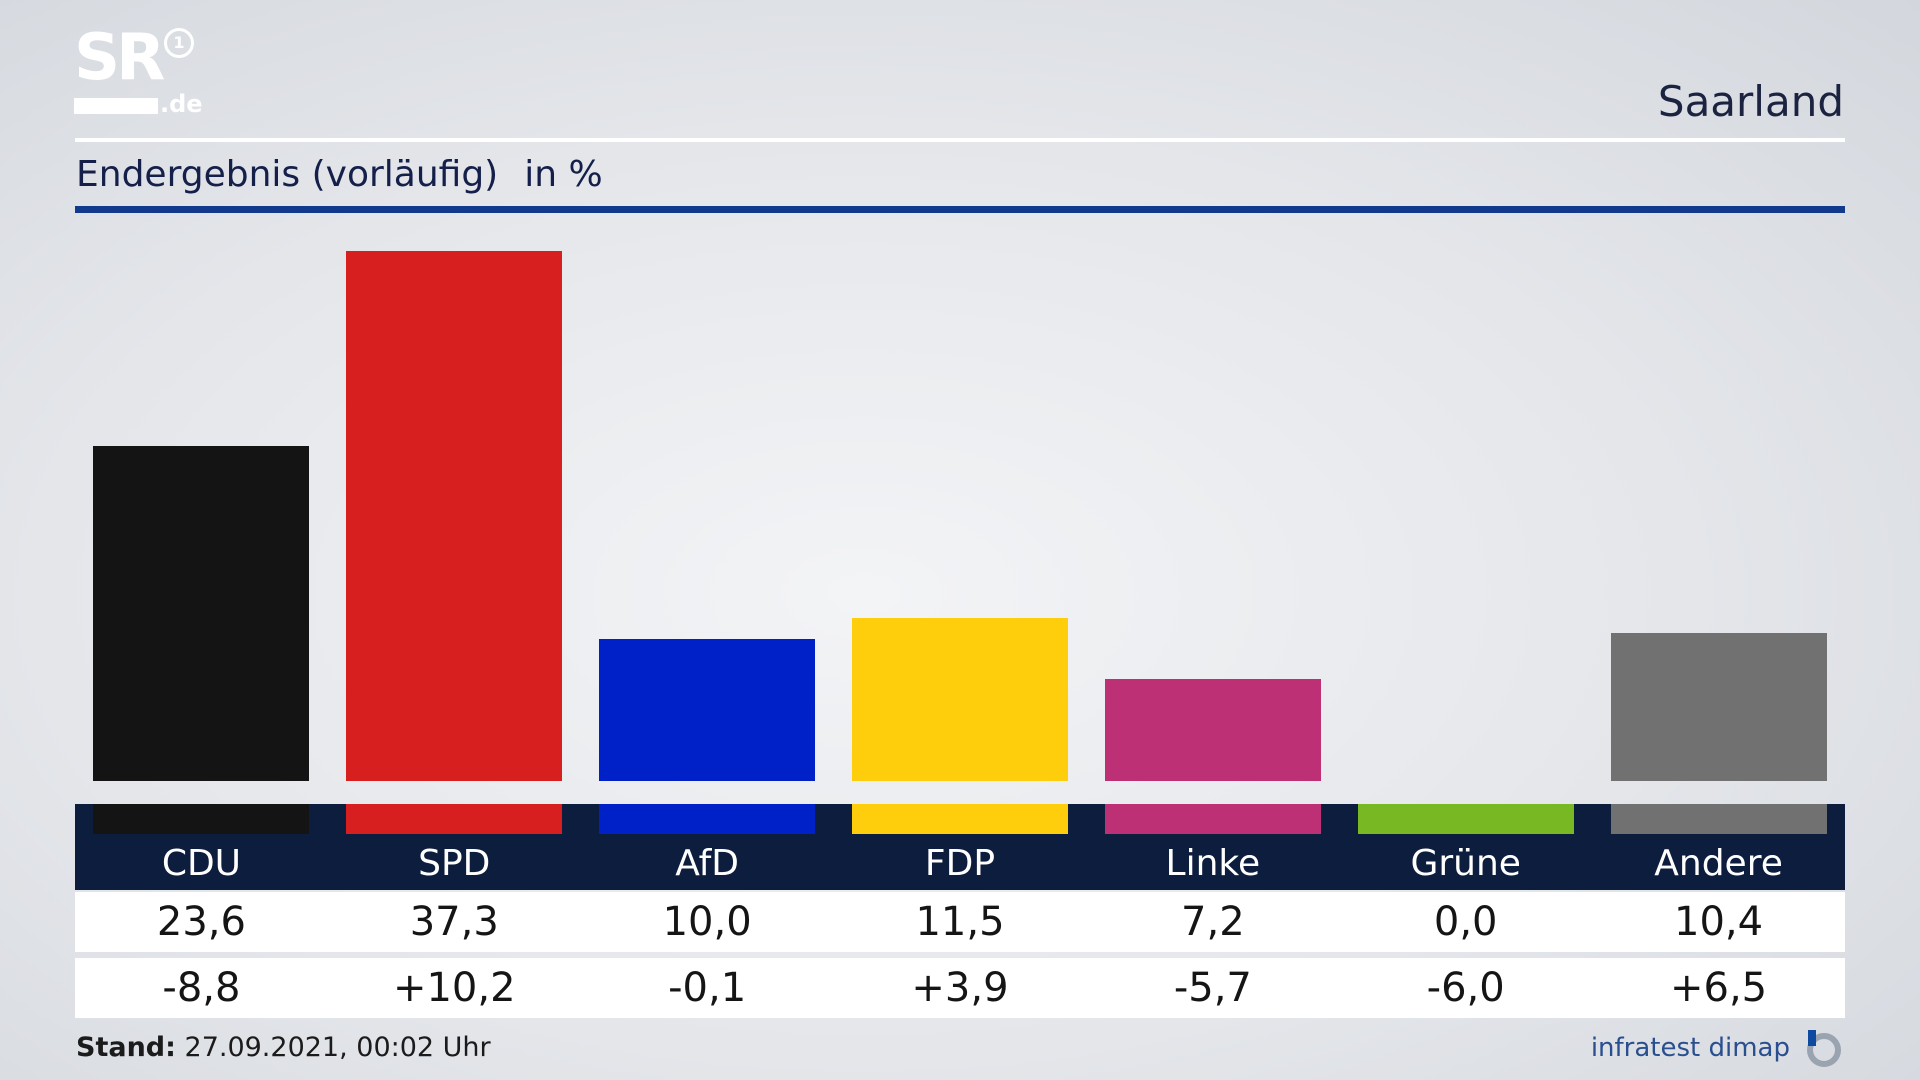 This screenshot has height=1080, width=1920. What do you see at coordinates (707, 988) in the screenshot?
I see `change-label-afd: -0,1` at bounding box center [707, 988].